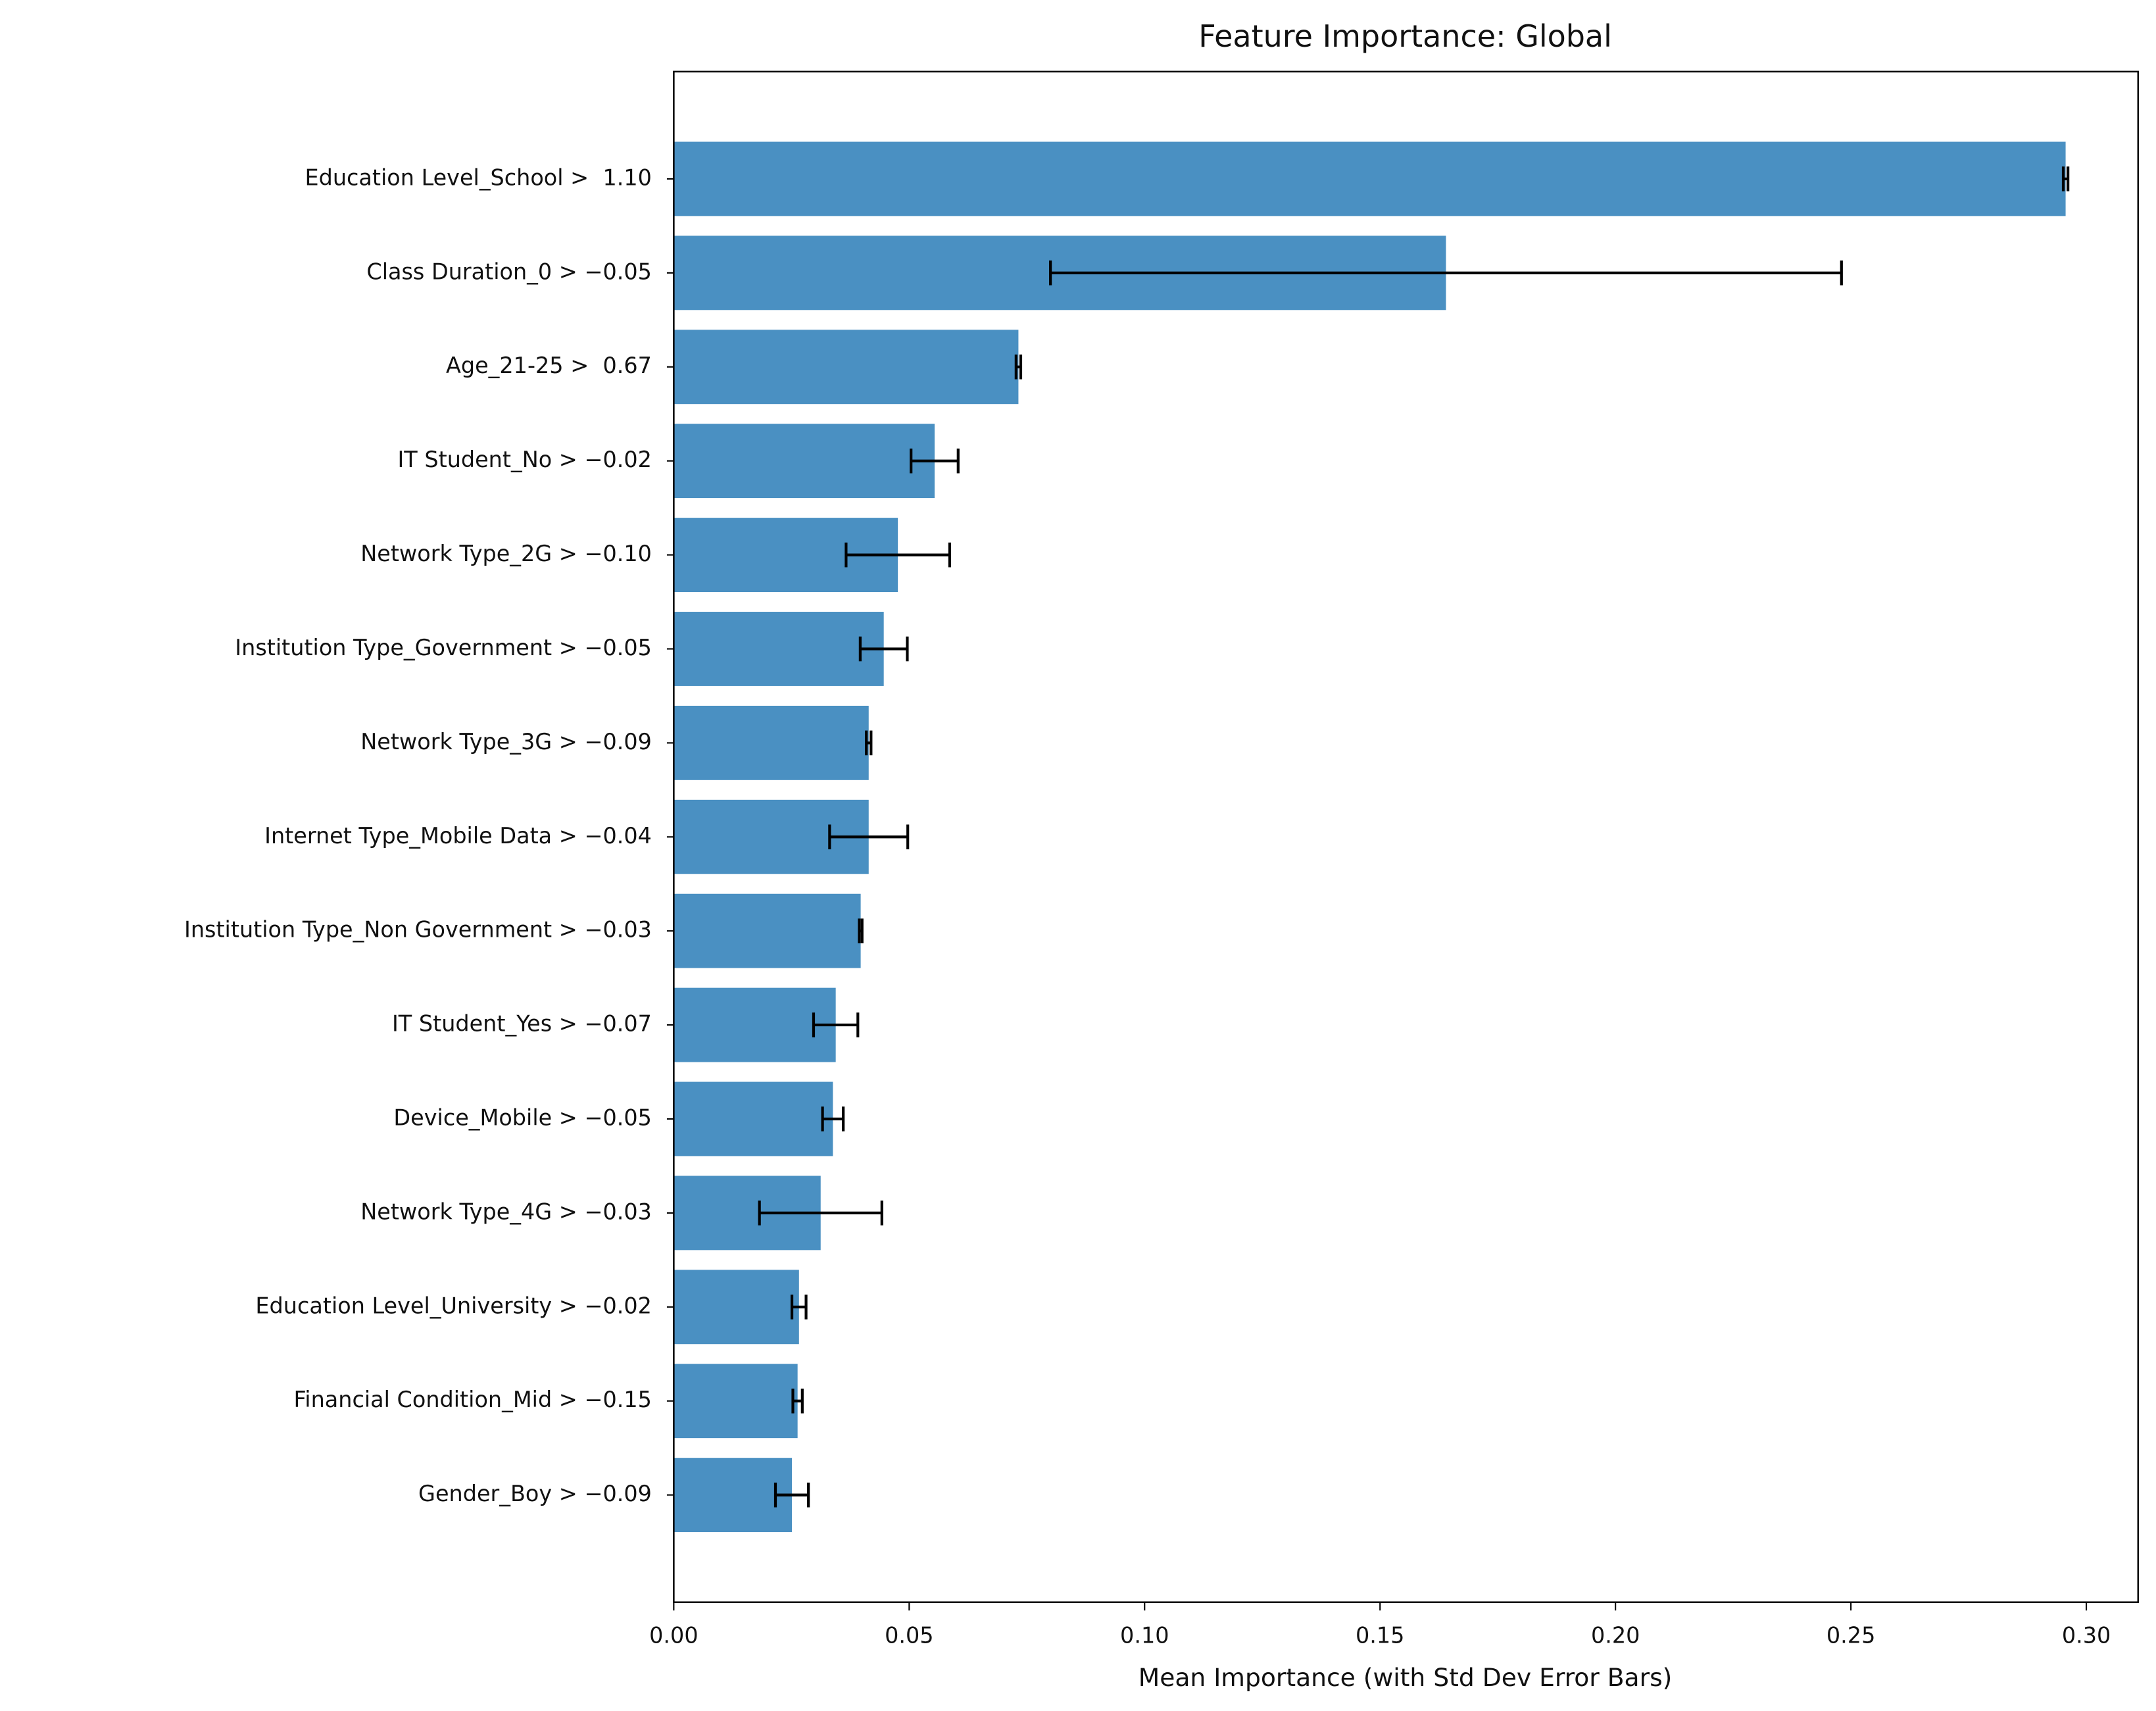 The height and width of the screenshot is (1711, 2156). I want to click on y-tick-label: Class Duration_0 > −0.05, so click(509, 271).